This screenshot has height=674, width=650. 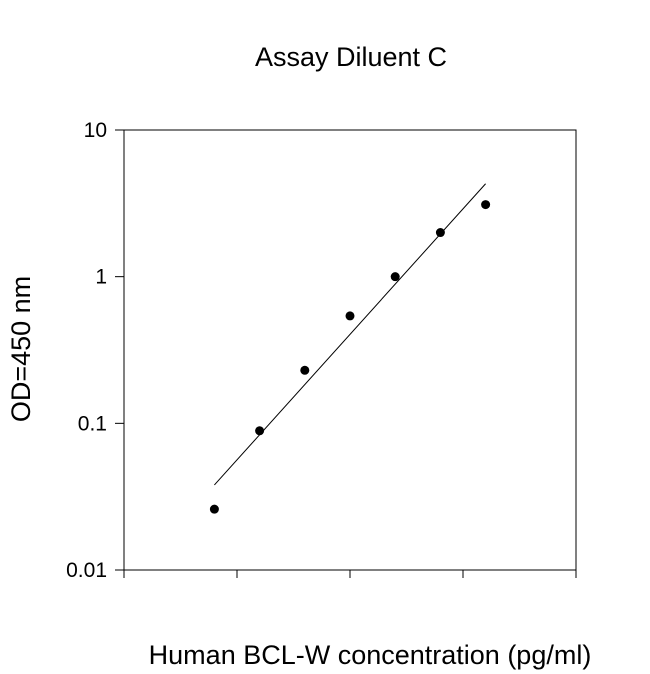 What do you see at coordinates (351, 57) in the screenshot?
I see `chart-title: Assay Diluent C` at bounding box center [351, 57].